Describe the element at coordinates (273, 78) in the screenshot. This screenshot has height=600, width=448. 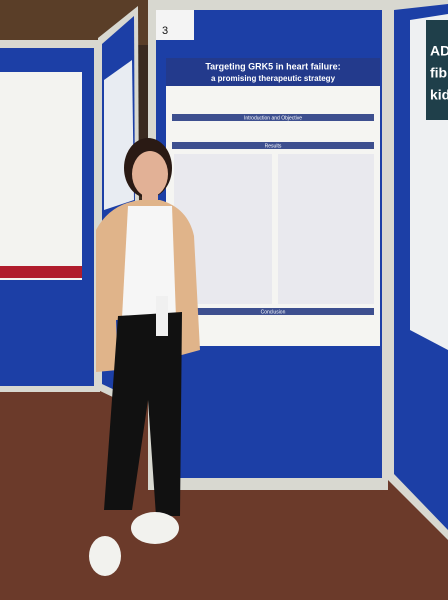
I see `poster-subtitle: a promising therapeutic strategy` at that location.